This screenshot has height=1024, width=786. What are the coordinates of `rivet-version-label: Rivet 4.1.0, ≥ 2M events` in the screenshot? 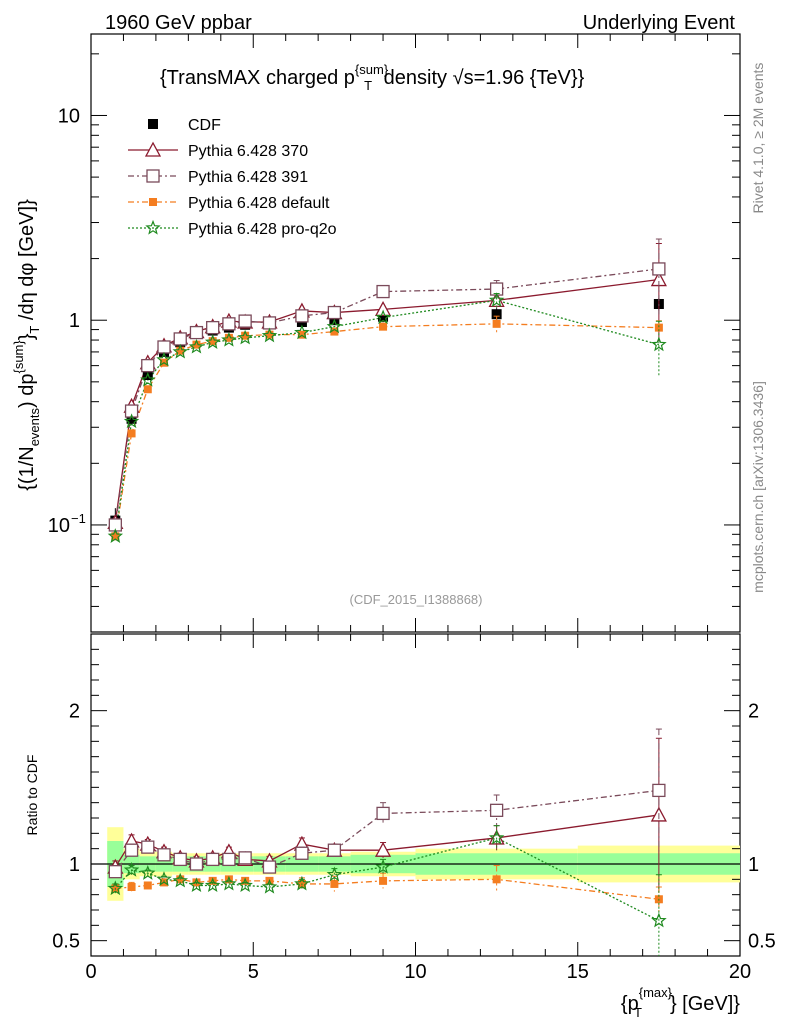 It's located at (758, 138).